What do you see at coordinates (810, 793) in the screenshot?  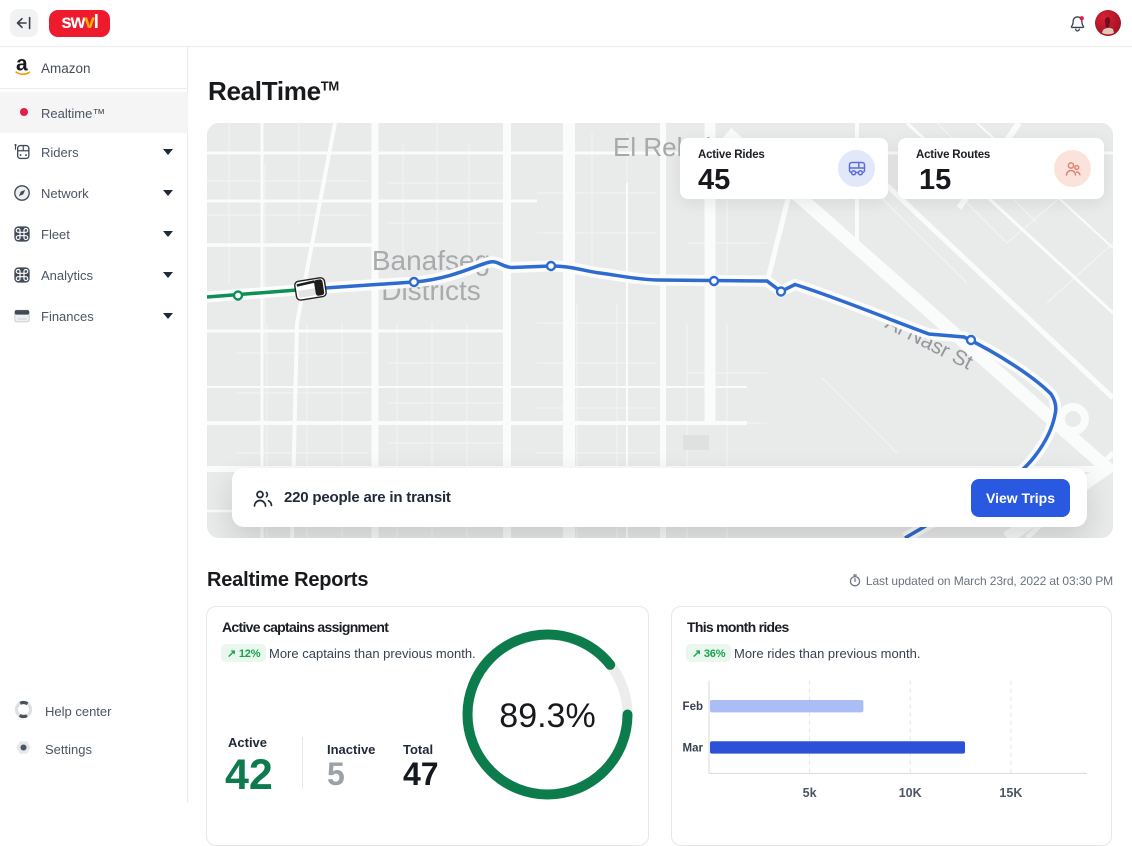 I see `svg-text: 5k` at bounding box center [810, 793].